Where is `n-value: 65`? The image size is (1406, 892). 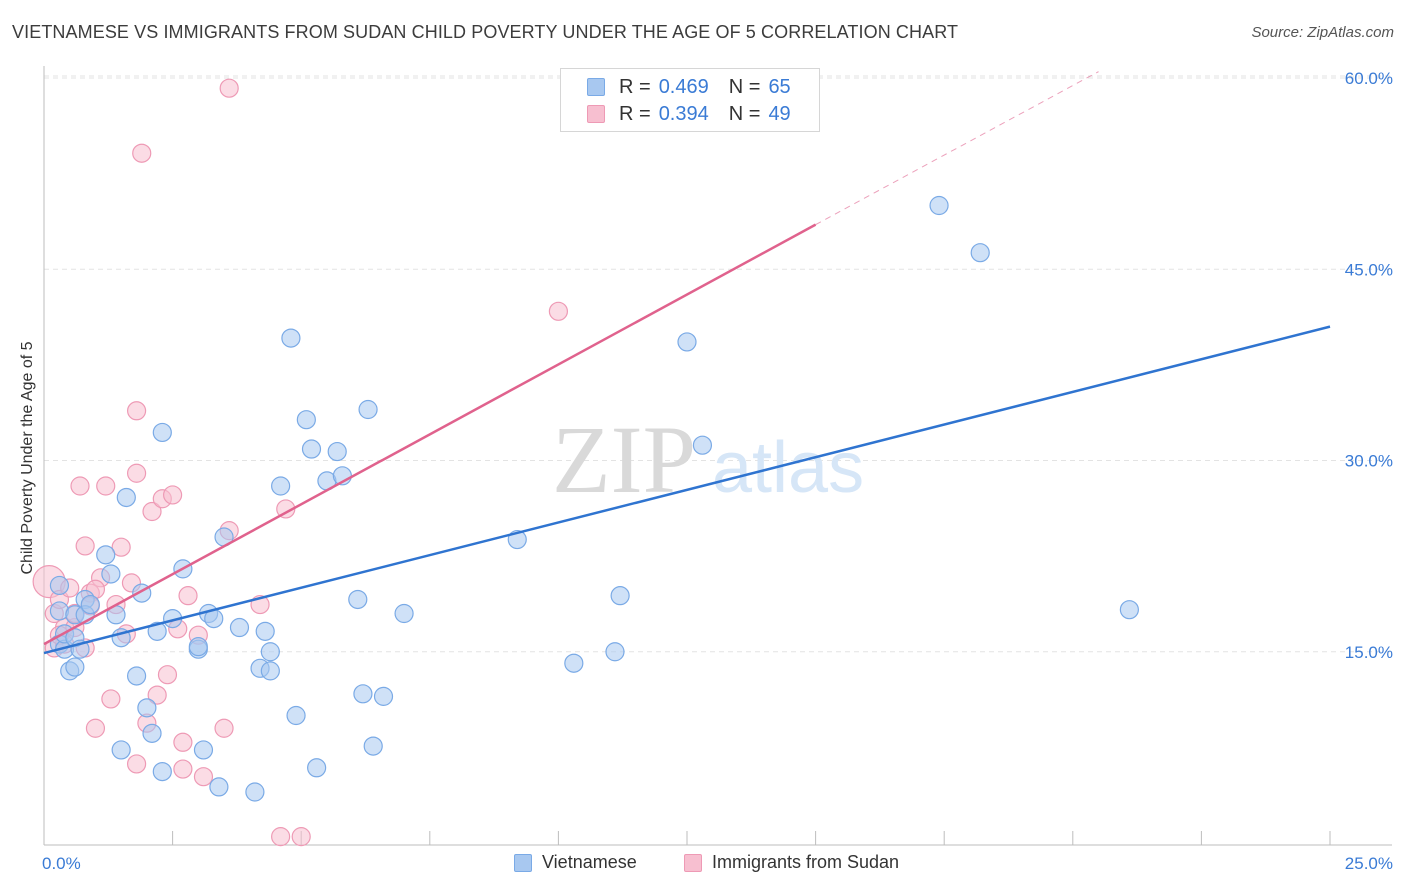
n-value: 65 is located at coordinates (779, 86).